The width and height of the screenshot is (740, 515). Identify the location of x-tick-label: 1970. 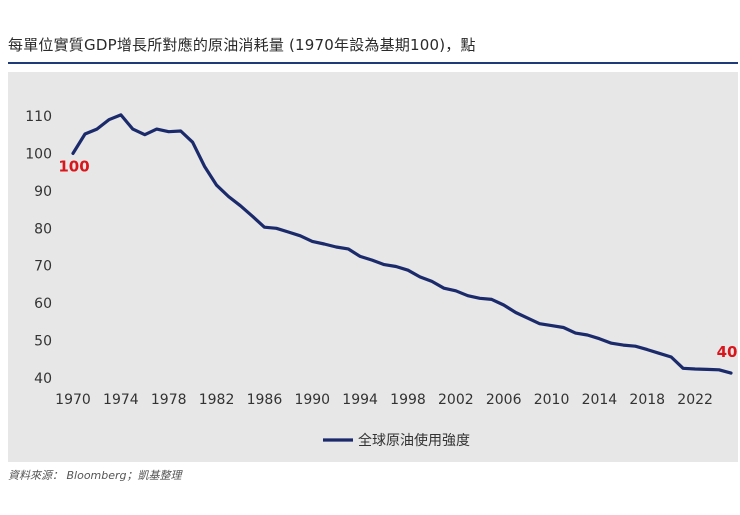
(73, 400).